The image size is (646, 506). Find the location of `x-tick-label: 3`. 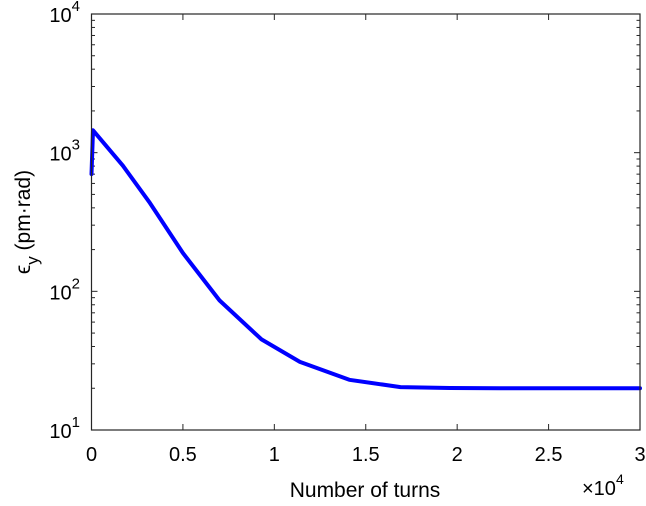

x-tick-label: 3 is located at coordinates (639, 455).